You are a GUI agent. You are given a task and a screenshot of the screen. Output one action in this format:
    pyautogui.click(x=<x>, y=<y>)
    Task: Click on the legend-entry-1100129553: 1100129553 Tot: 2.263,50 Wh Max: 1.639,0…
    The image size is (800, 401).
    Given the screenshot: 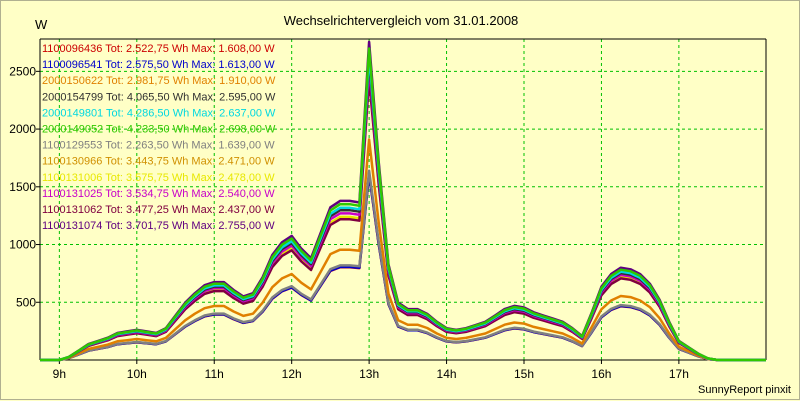 What is the action you would take?
    pyautogui.click(x=158, y=146)
    